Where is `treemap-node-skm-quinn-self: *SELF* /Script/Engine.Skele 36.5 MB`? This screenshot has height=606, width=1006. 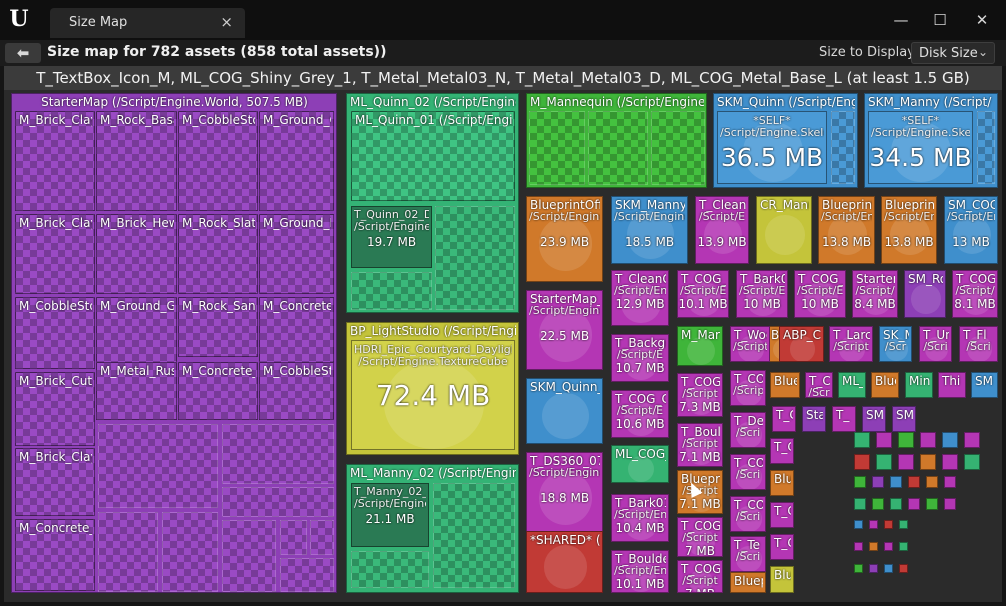
treemap-node-skm-quinn-self: *SELF* /Script/Engine.Skele 36.5 MB is located at coordinates (772, 147).